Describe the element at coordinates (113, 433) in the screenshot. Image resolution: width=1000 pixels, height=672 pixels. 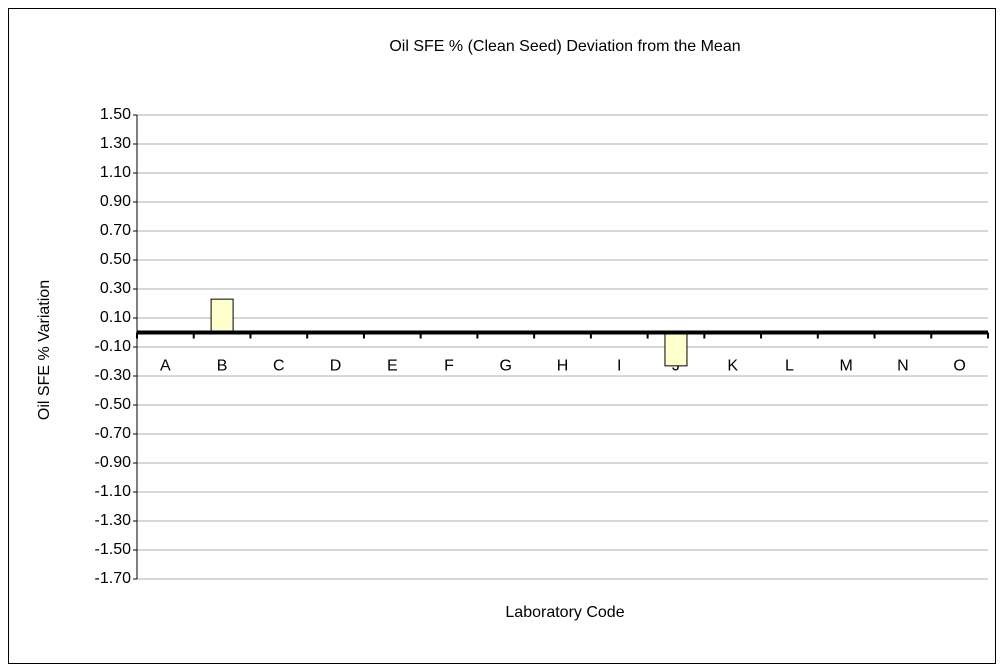
I see `y-tick-label: -0.70` at that location.